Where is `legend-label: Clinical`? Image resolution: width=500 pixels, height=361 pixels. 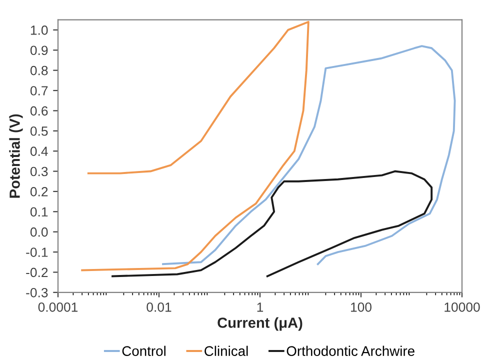 legend-label: Clinical is located at coordinates (226, 351).